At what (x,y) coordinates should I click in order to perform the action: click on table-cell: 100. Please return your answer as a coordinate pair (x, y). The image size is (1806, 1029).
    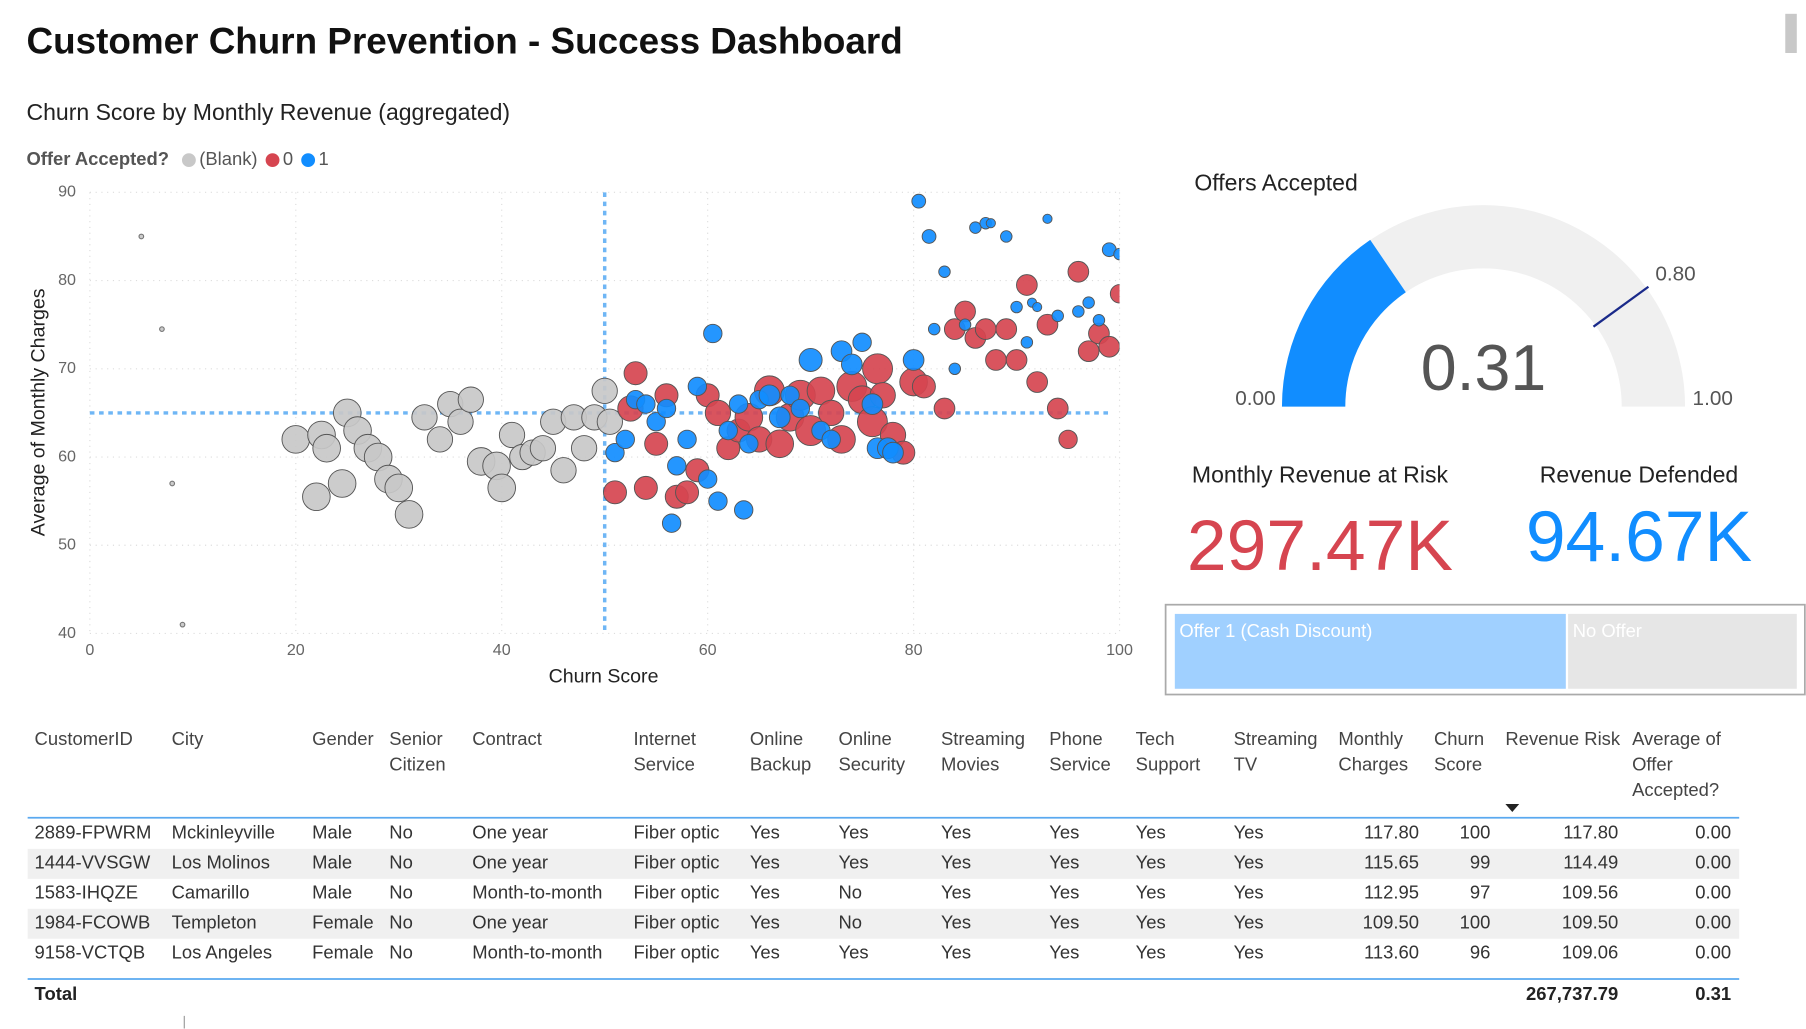
    Looking at the image, I should click on (1475, 833).